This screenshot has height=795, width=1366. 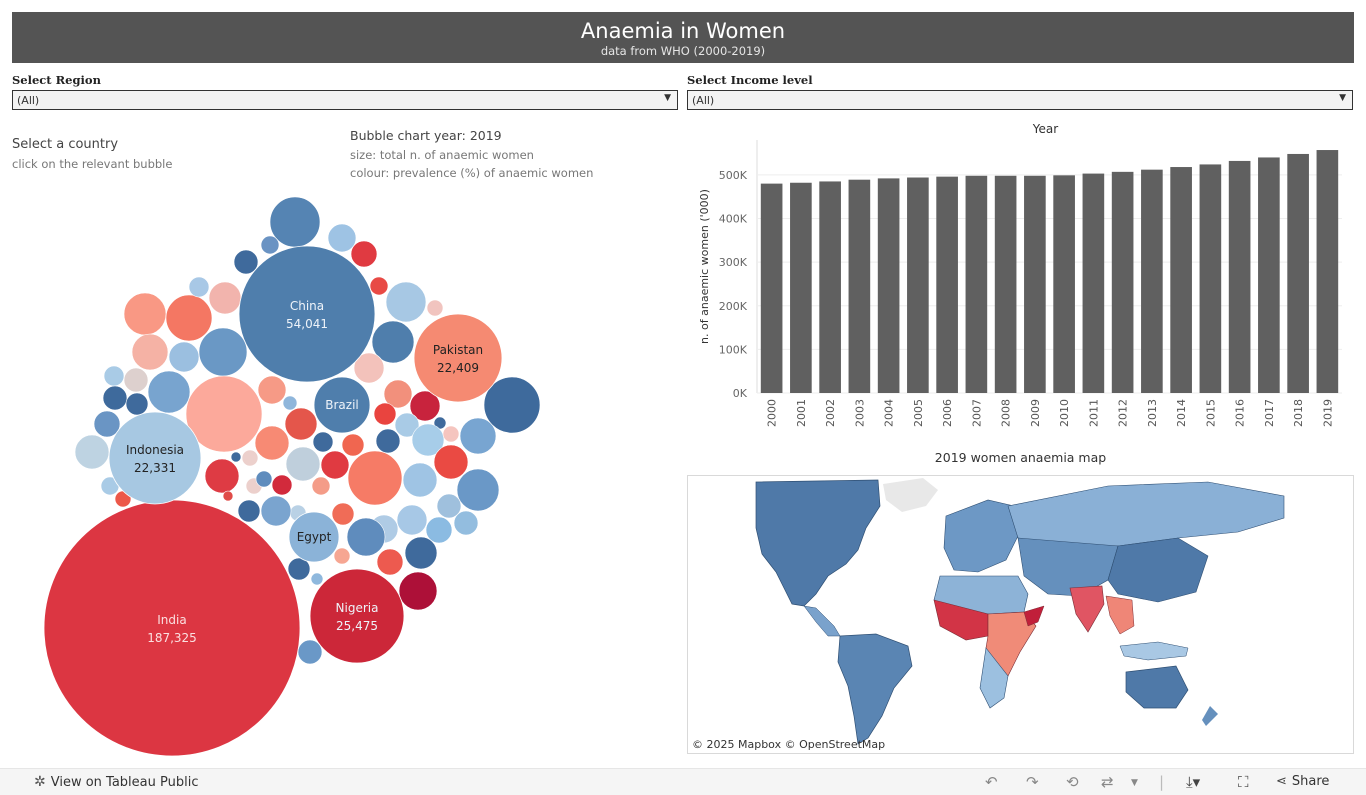 I want to click on region-select: (All) ▼, so click(x=345, y=100).